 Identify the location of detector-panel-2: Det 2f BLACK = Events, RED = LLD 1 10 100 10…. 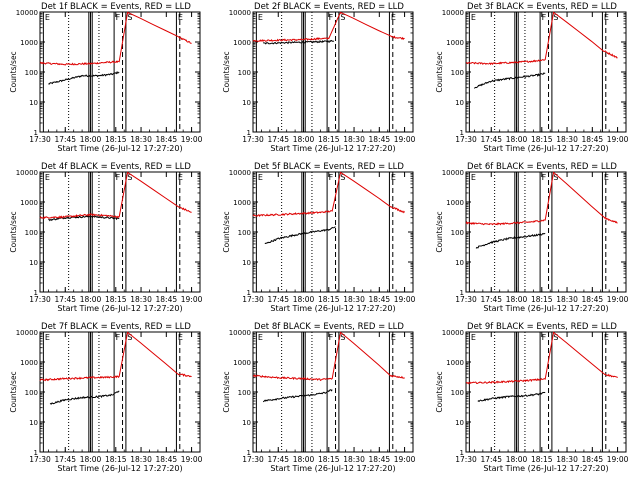
(319, 77).